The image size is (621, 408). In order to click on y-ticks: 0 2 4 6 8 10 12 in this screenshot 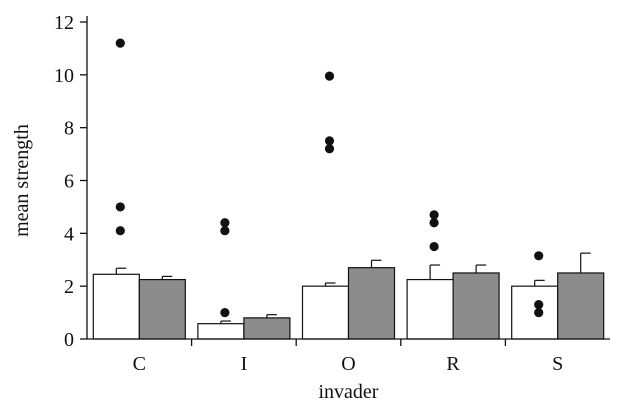, I will do `click(70, 181)`.